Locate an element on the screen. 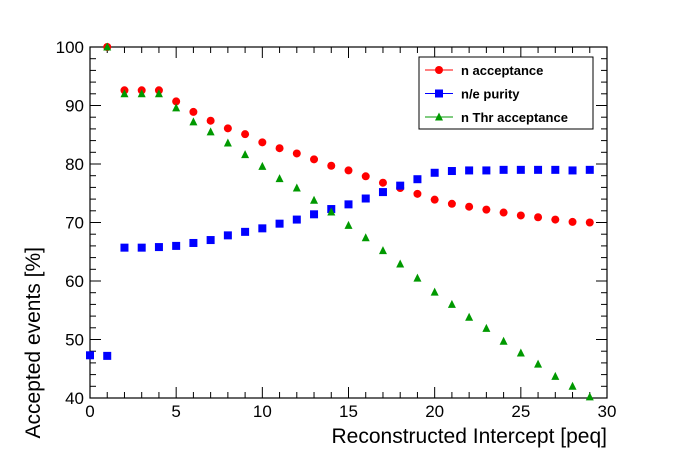 The height and width of the screenshot is (473, 698). x-tick-label: 5 is located at coordinates (175, 411).